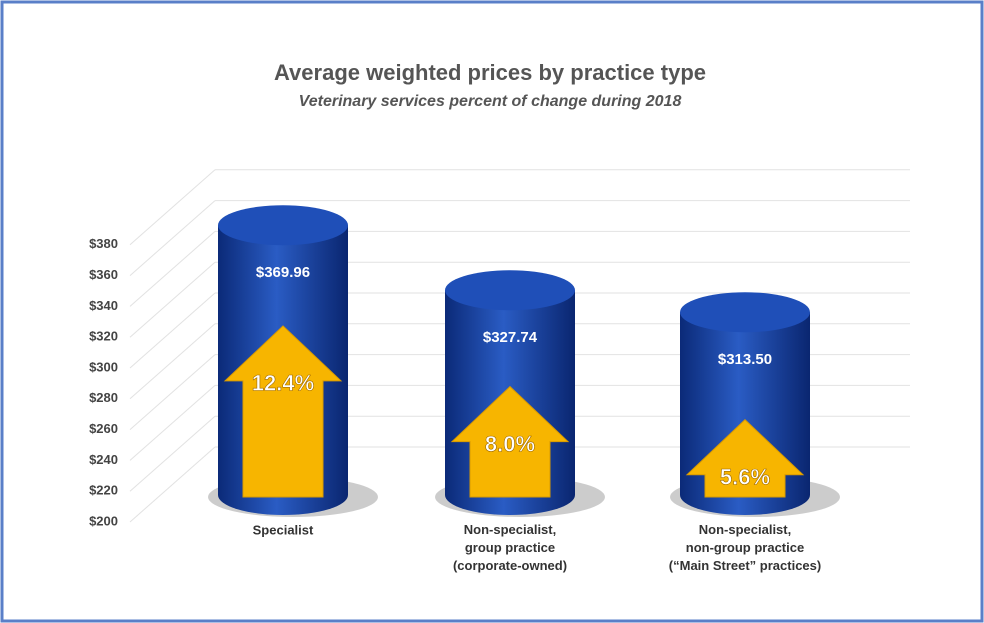  What do you see at coordinates (103, 428) in the screenshot?
I see `y-tick-label: $260` at bounding box center [103, 428].